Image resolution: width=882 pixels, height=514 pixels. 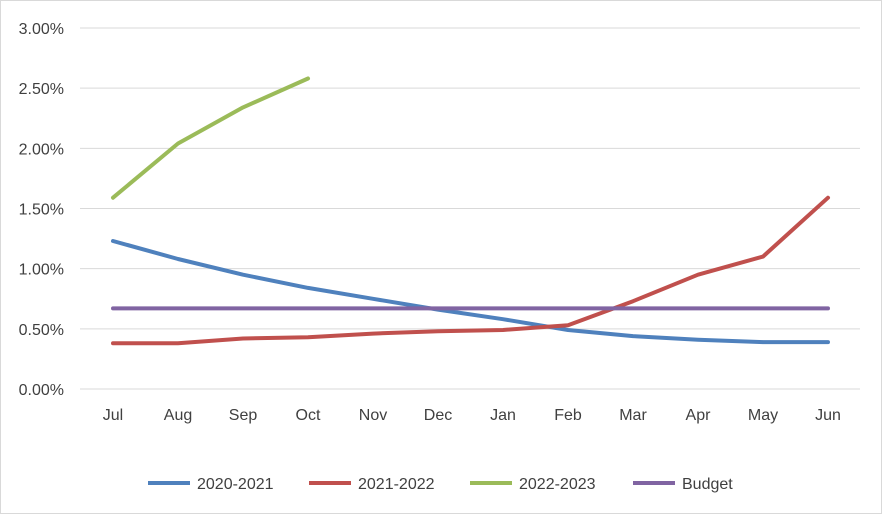 What do you see at coordinates (633, 415) in the screenshot?
I see `x-tick-label: Mar` at bounding box center [633, 415].